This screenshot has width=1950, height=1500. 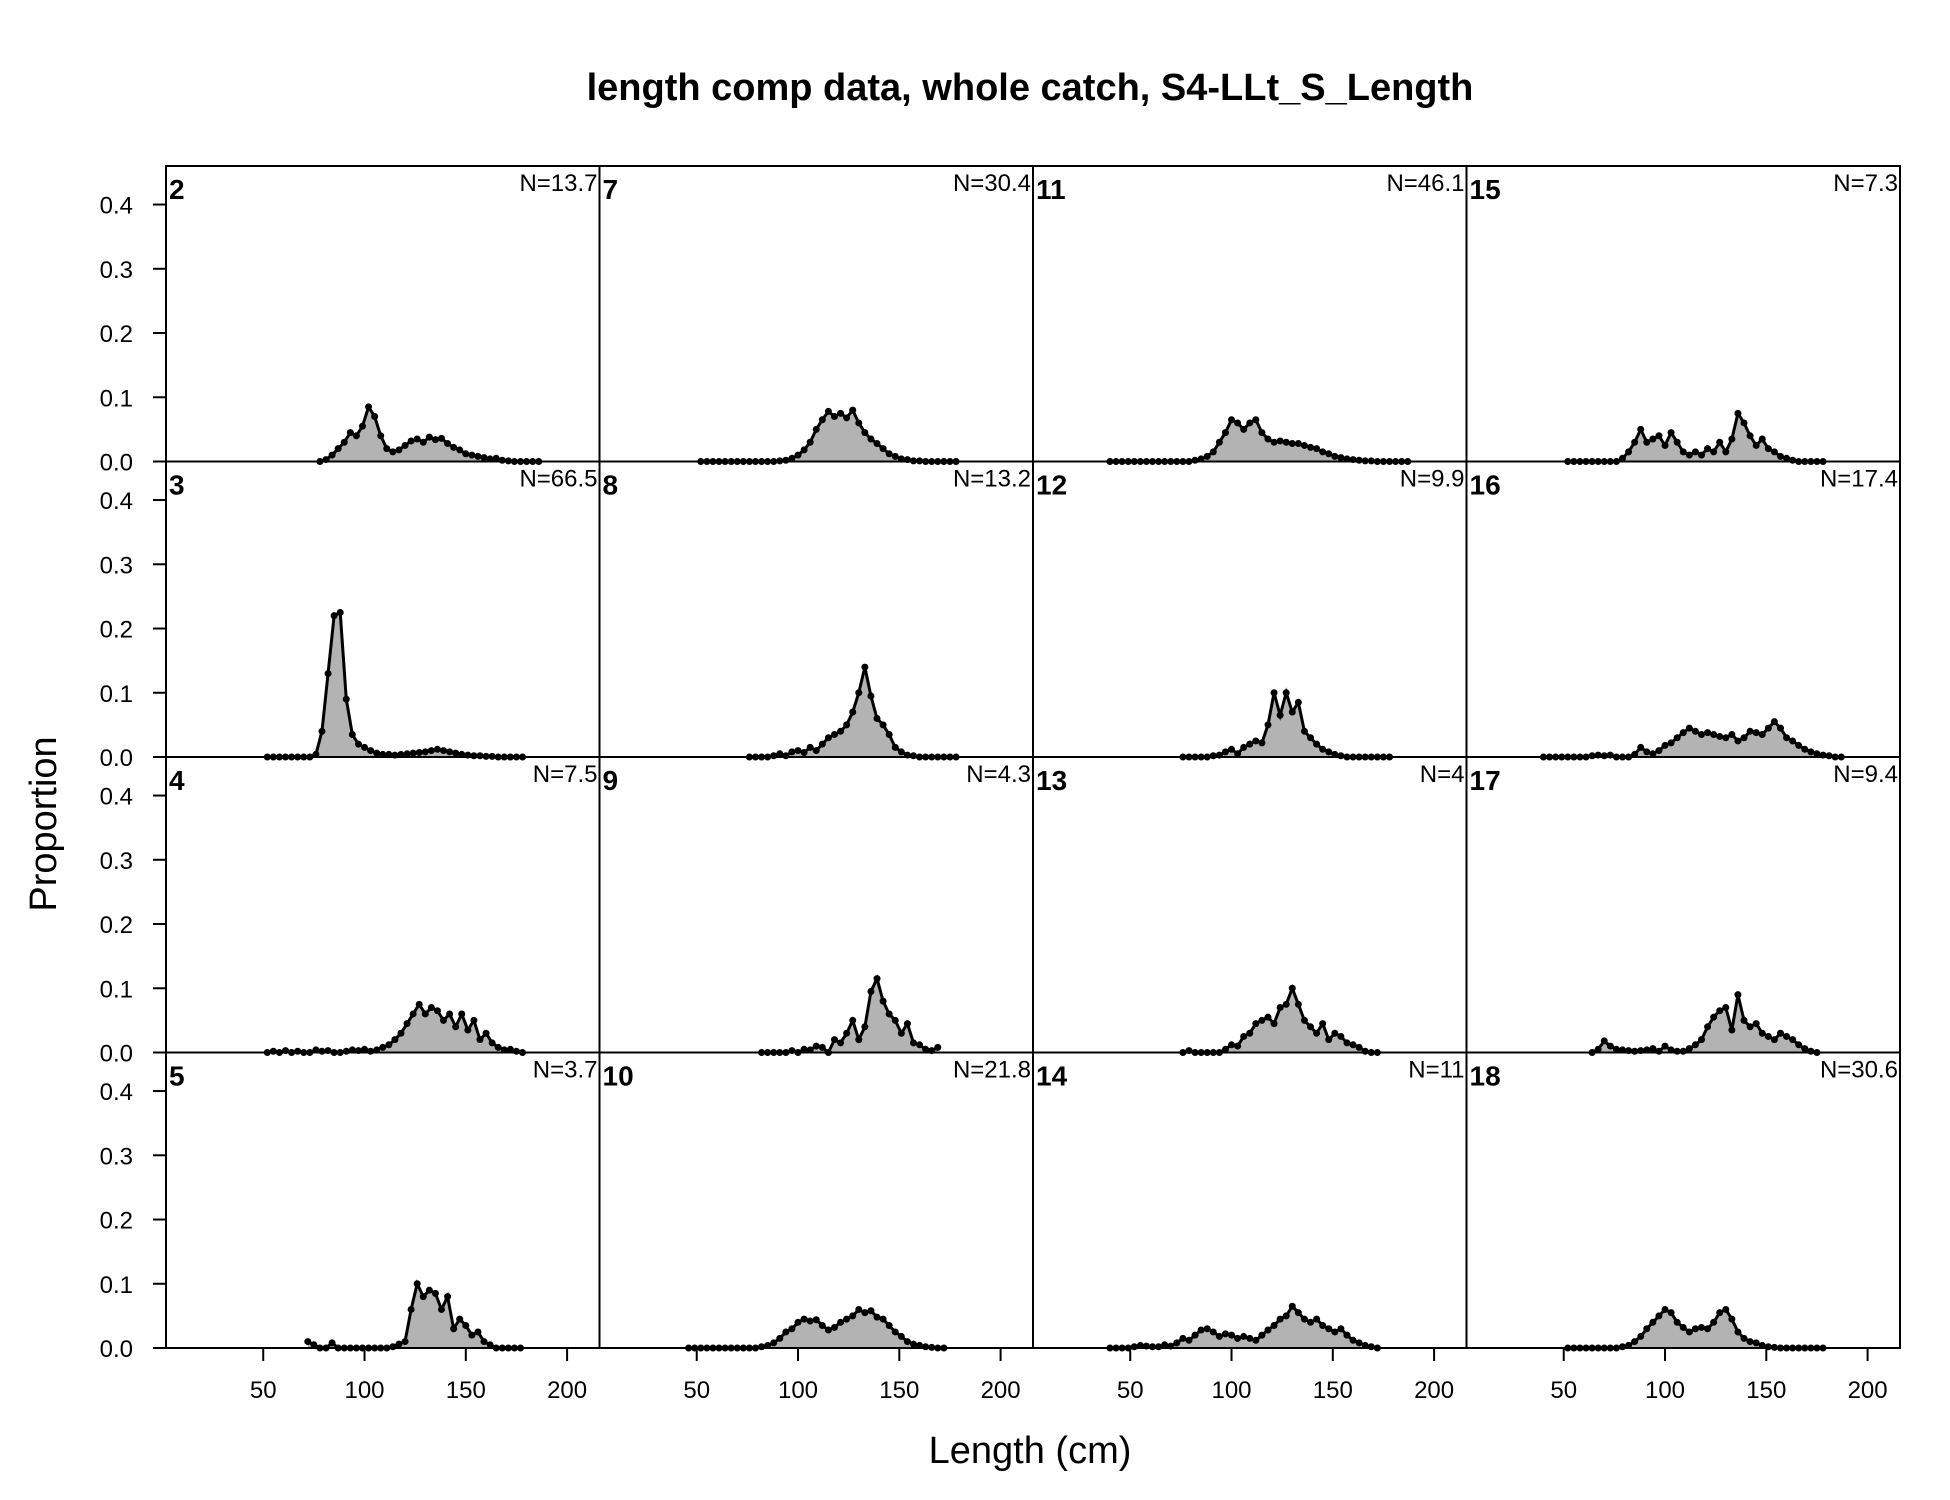 What do you see at coordinates (116, 334) in the screenshot?
I see `y-tick-label: 0.2` at bounding box center [116, 334].